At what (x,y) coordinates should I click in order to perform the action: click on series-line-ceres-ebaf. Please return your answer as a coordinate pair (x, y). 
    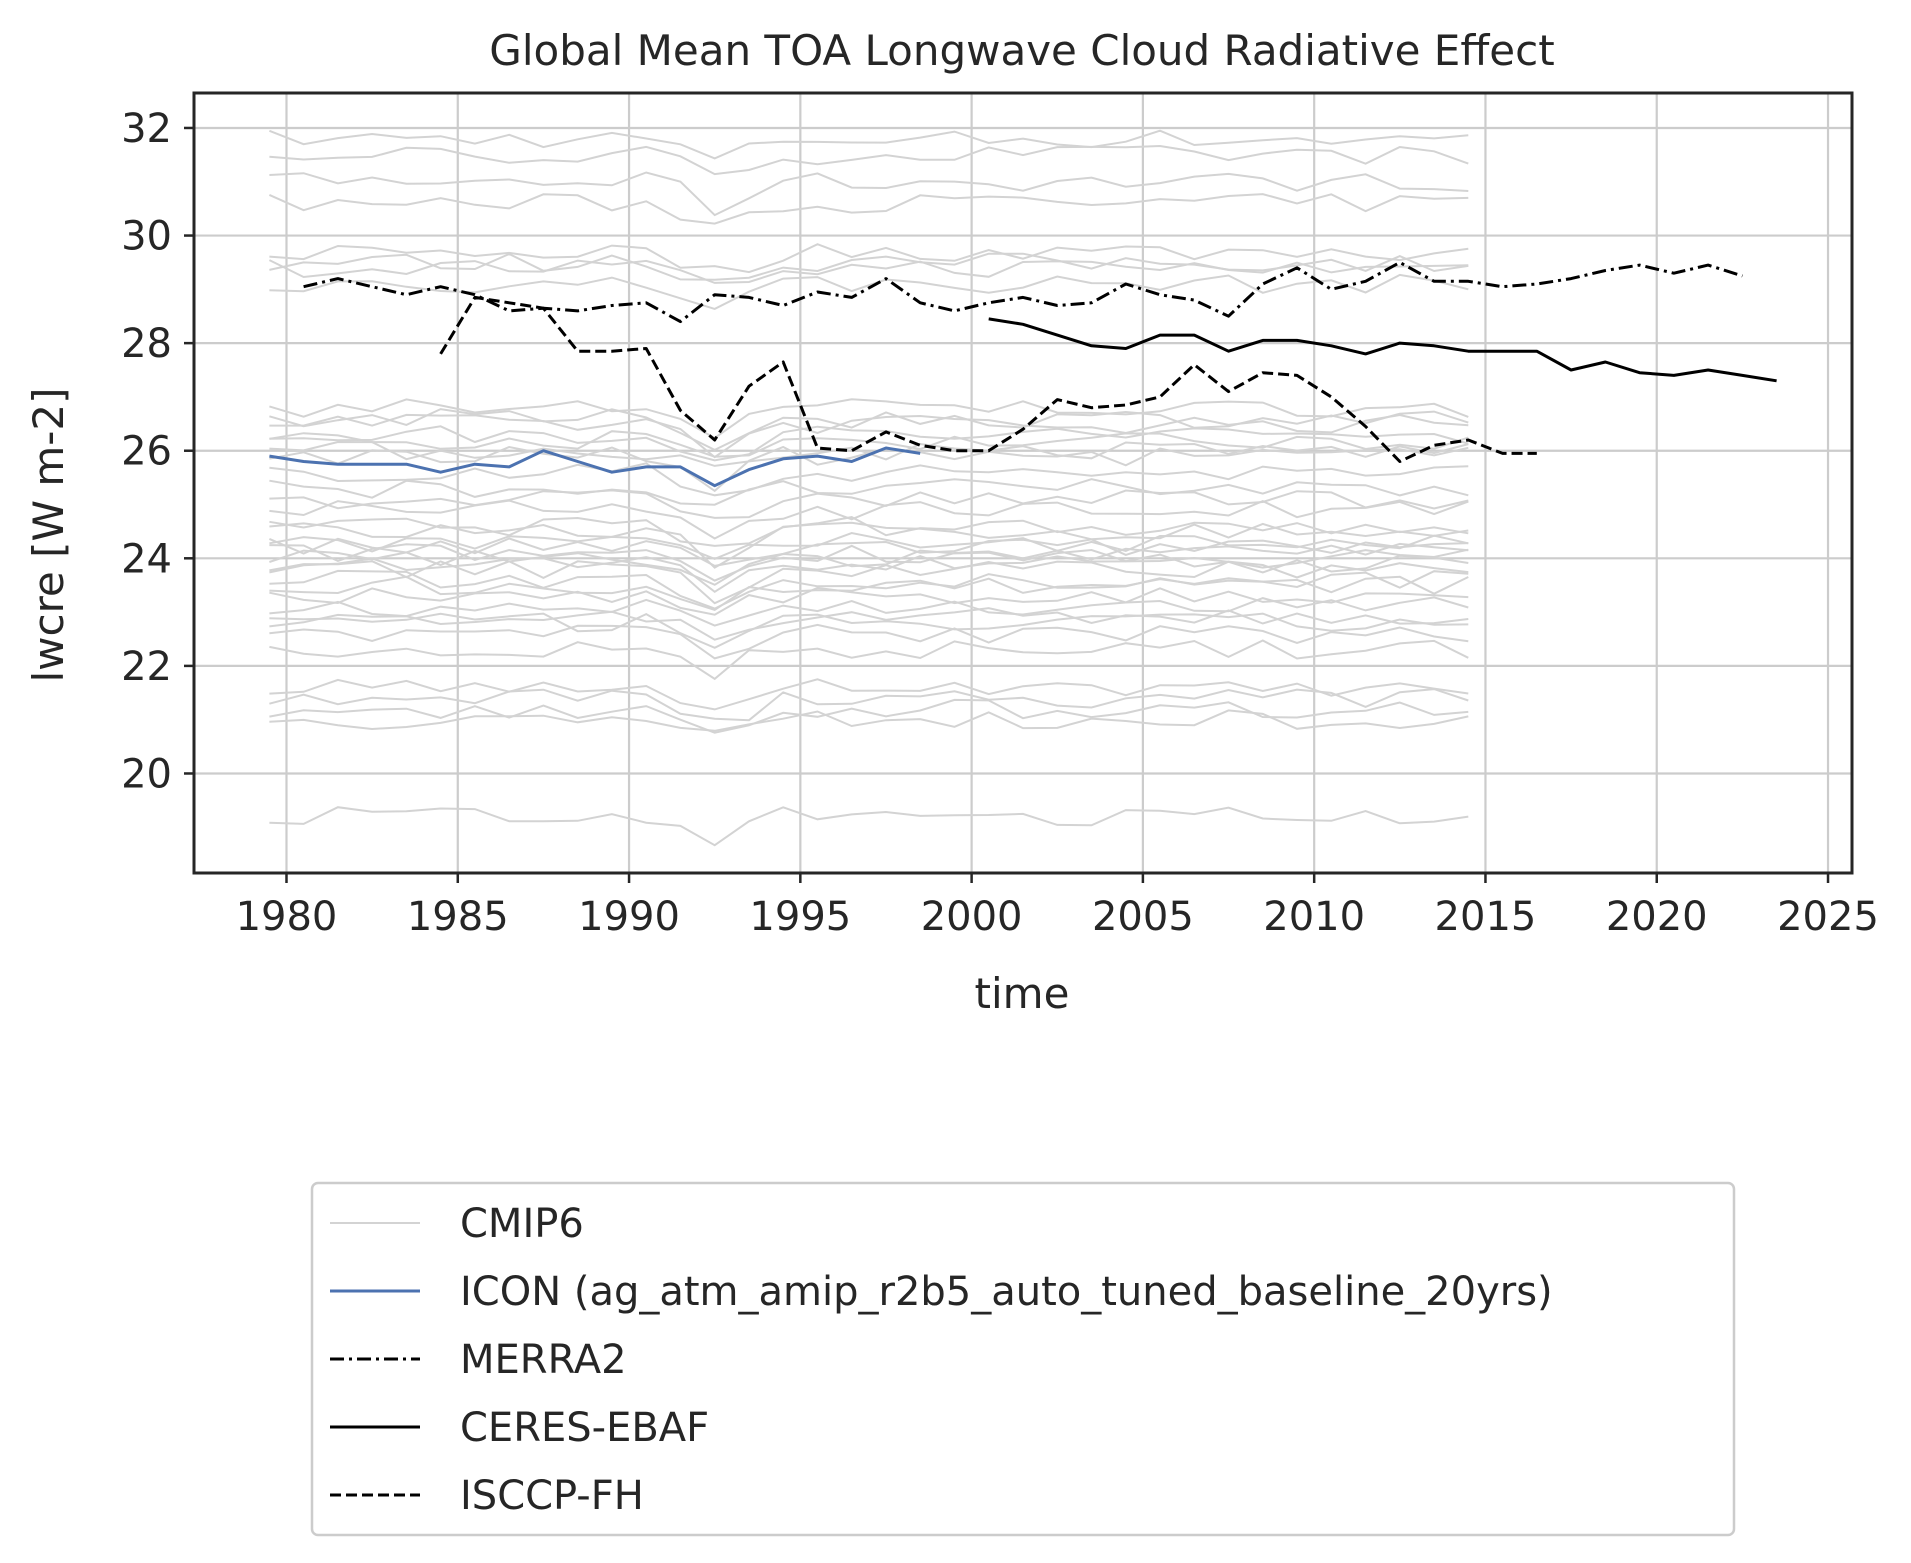
    Looking at the image, I should click on (1382, 350).